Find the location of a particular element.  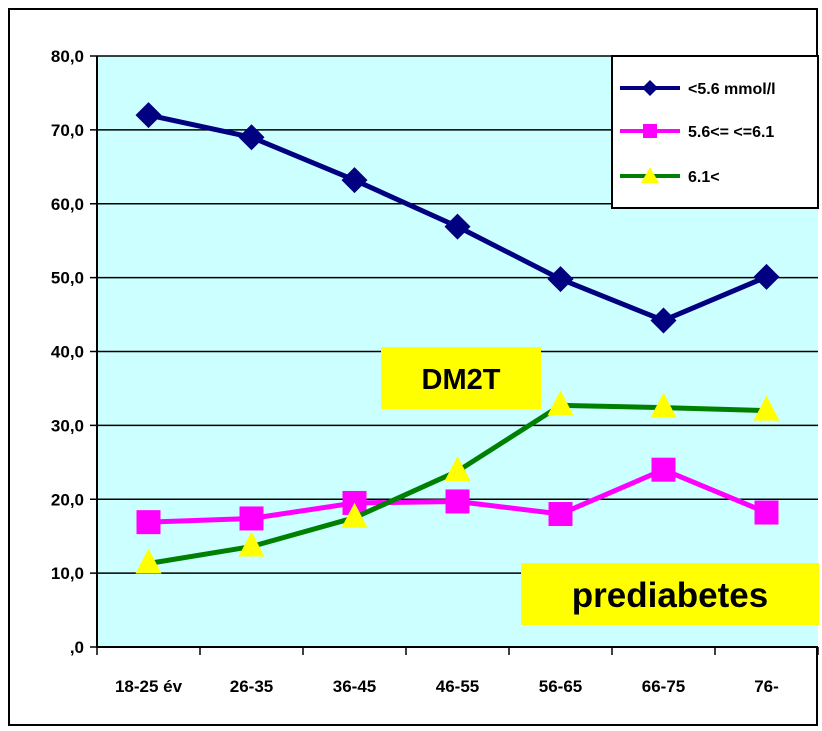

y-tick-label: 10,0 is located at coordinates (67, 573).